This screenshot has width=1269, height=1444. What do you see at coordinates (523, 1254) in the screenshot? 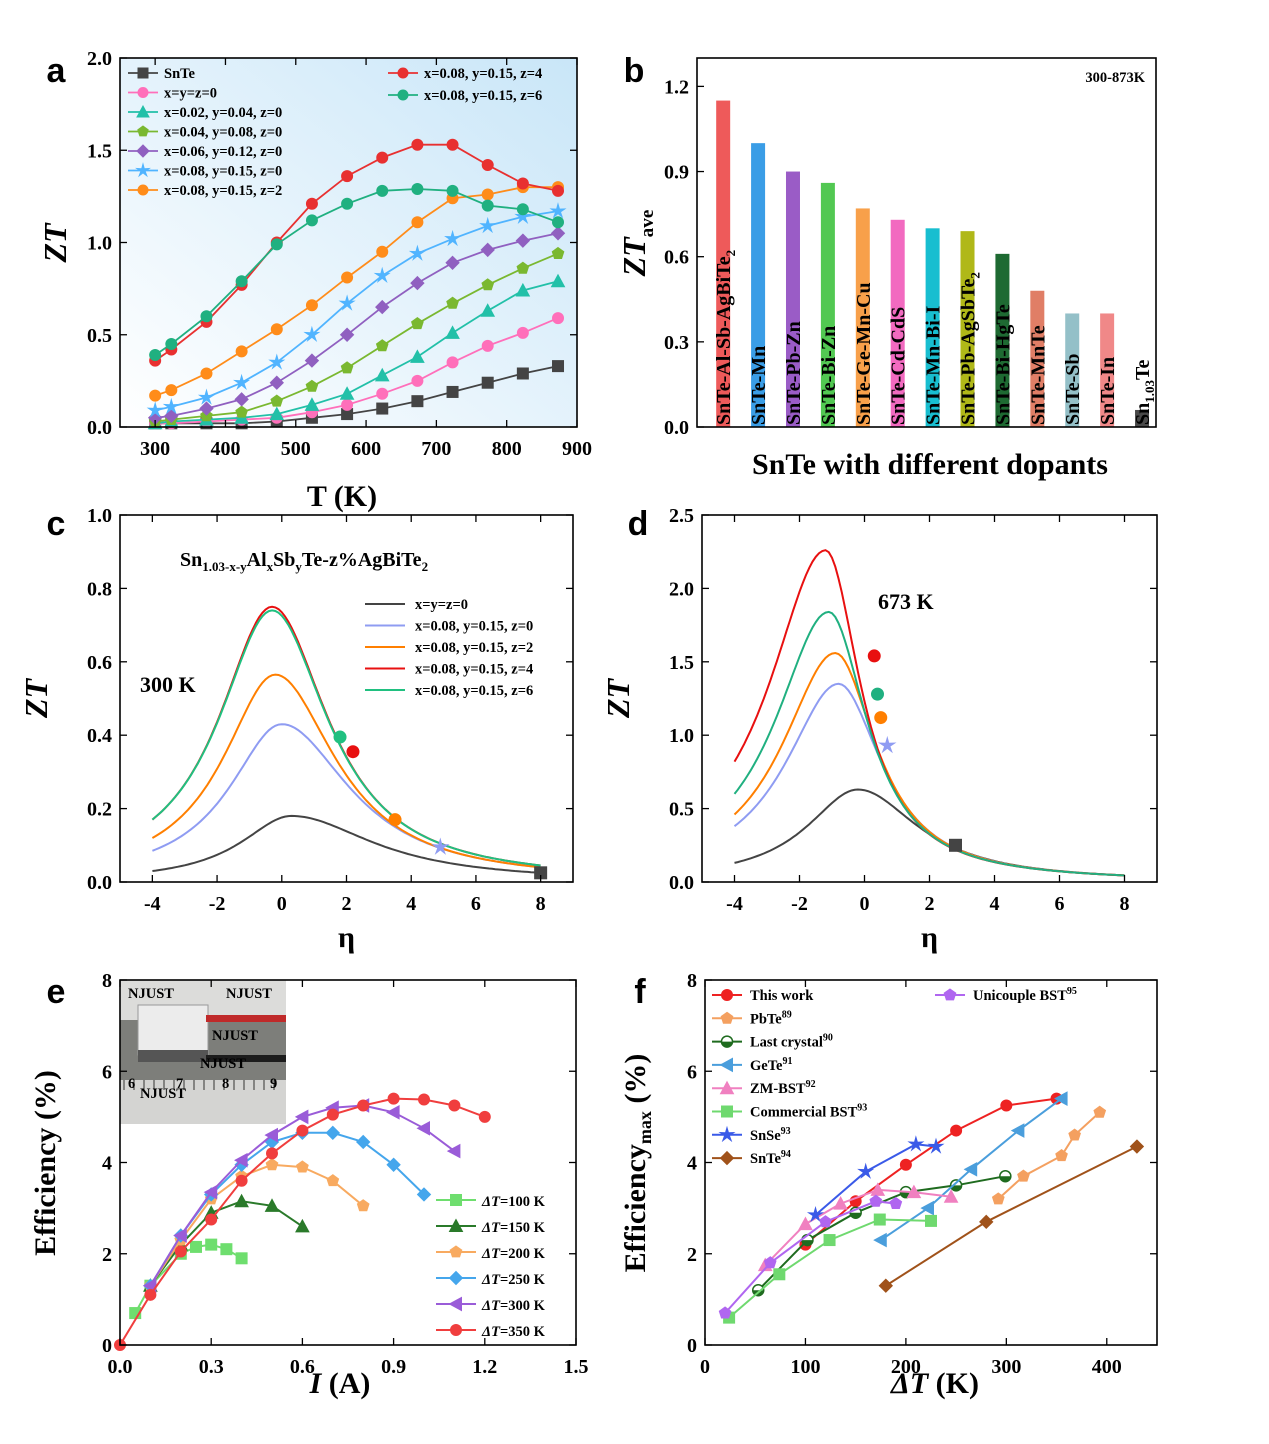
I see `e-legend-label-2-val: =200 K` at bounding box center [523, 1254].